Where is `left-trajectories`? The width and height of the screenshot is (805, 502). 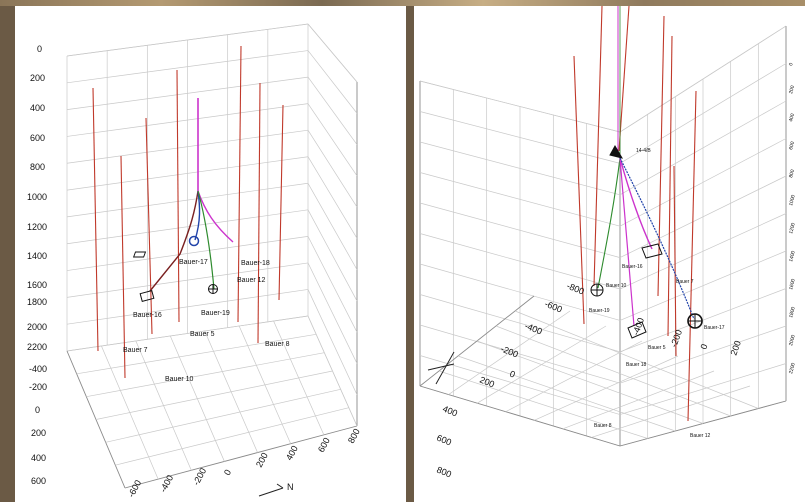 left-trajectories is located at coordinates (191, 195).